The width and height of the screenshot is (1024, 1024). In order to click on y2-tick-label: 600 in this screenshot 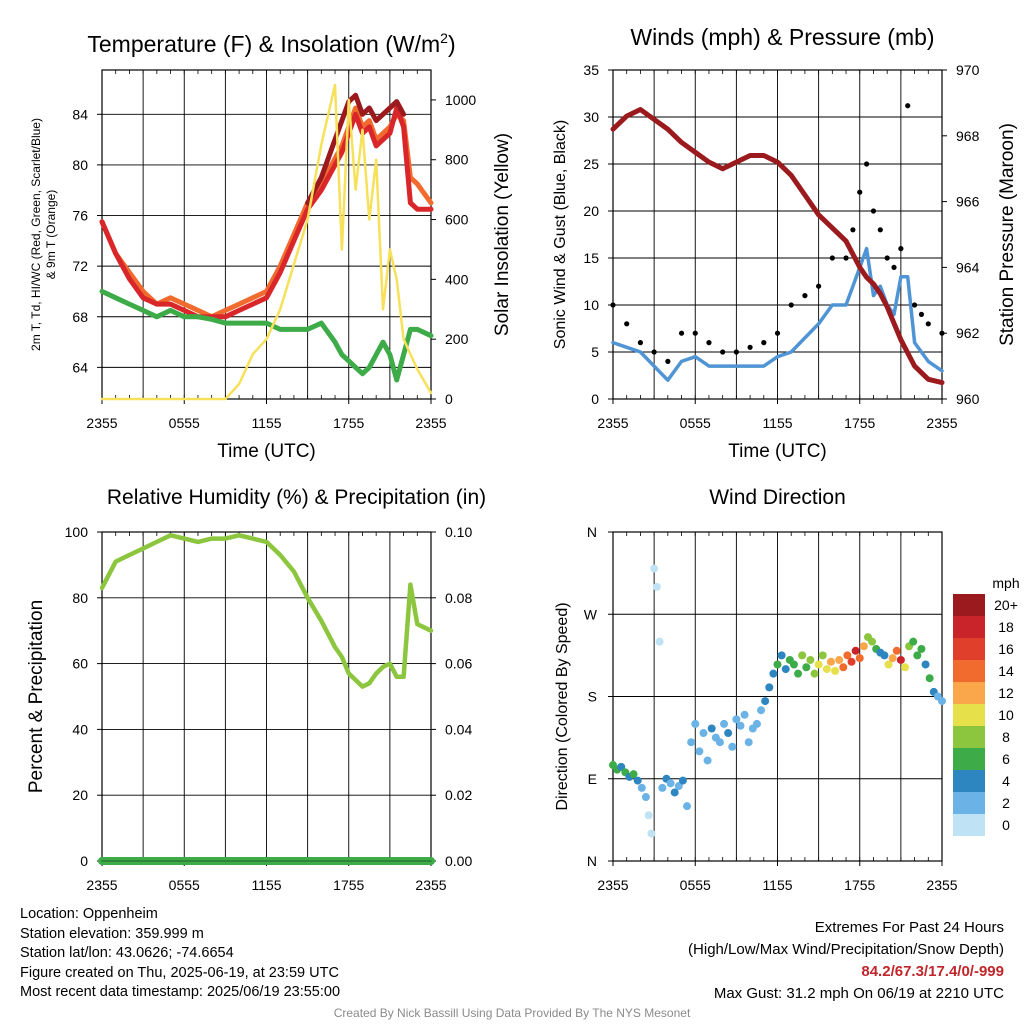, I will do `click(457, 220)`.